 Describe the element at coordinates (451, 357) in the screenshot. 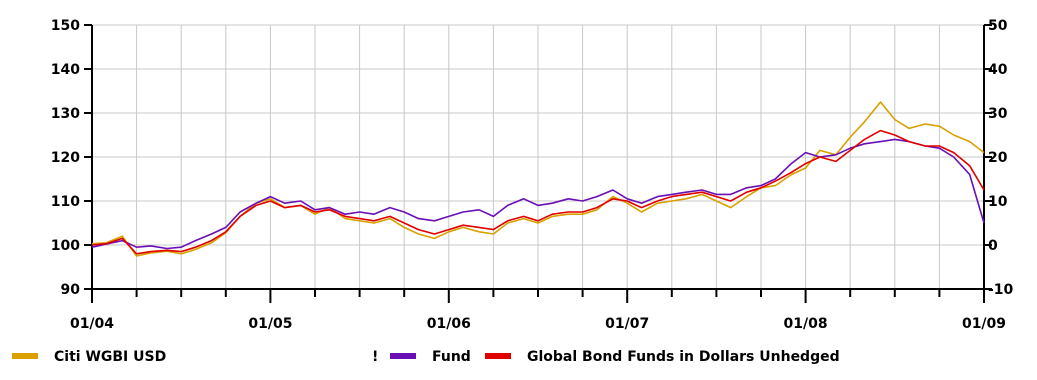

I see `legend-label-2: Fund` at that location.